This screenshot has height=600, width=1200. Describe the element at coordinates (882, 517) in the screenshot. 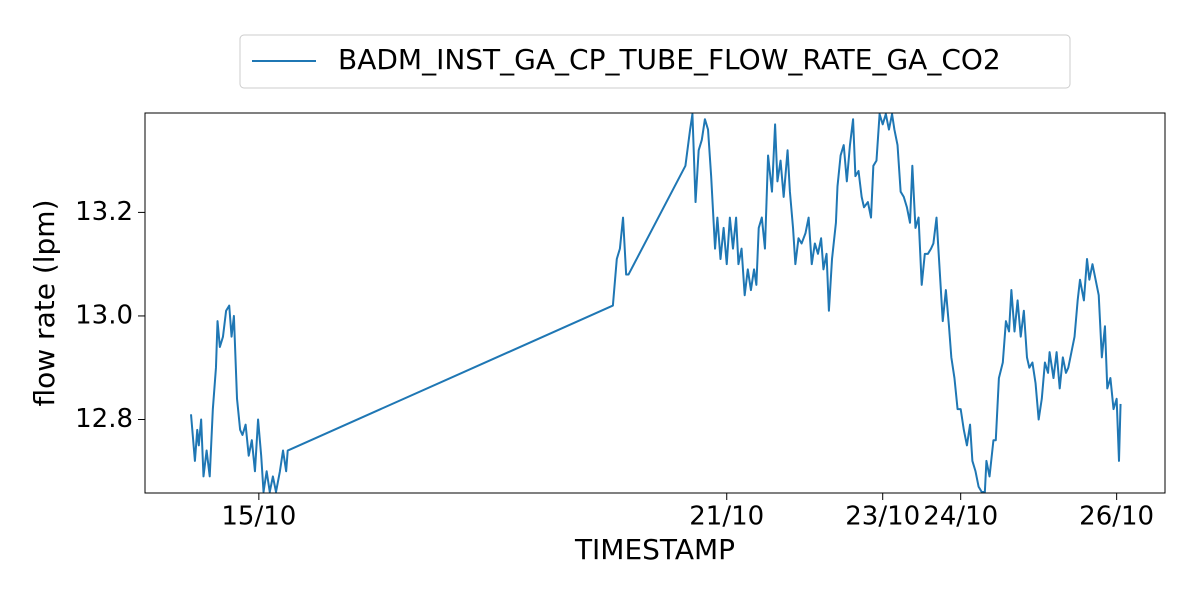

I see `x-tick-label: 23/10` at that location.